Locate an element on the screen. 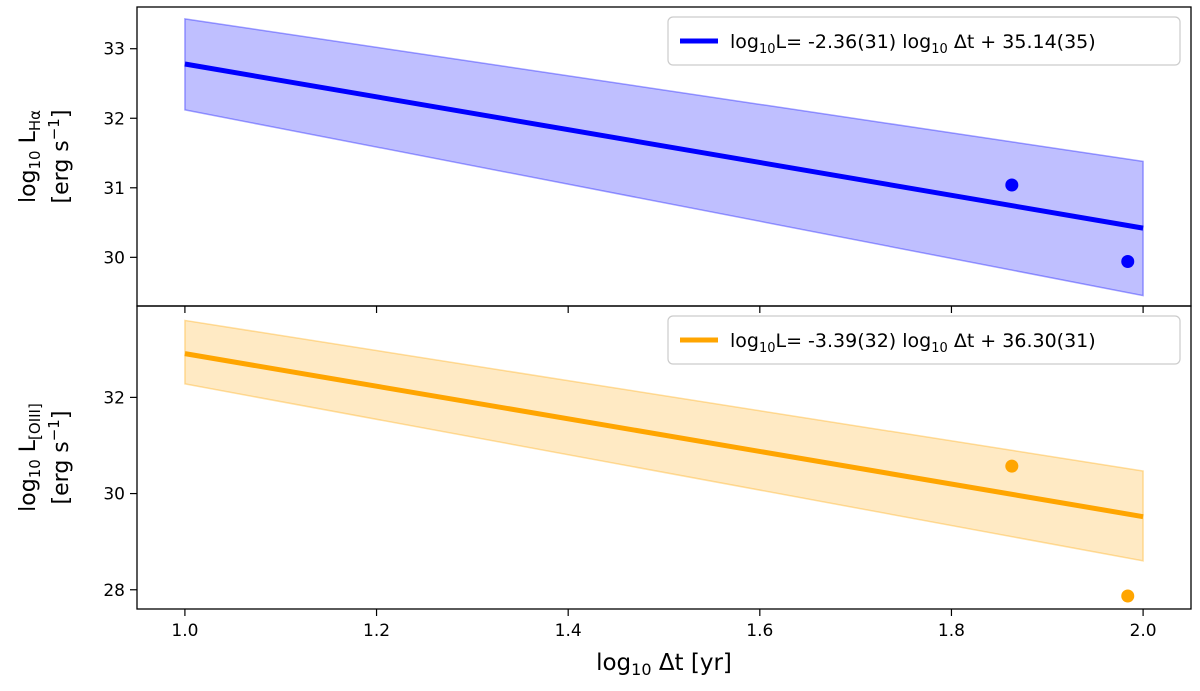 Image resolution: width=1200 pixels, height=691 pixels. legend: log10L= -3.39(32) log10 Δt + 36.30(31) is located at coordinates (924, 340).